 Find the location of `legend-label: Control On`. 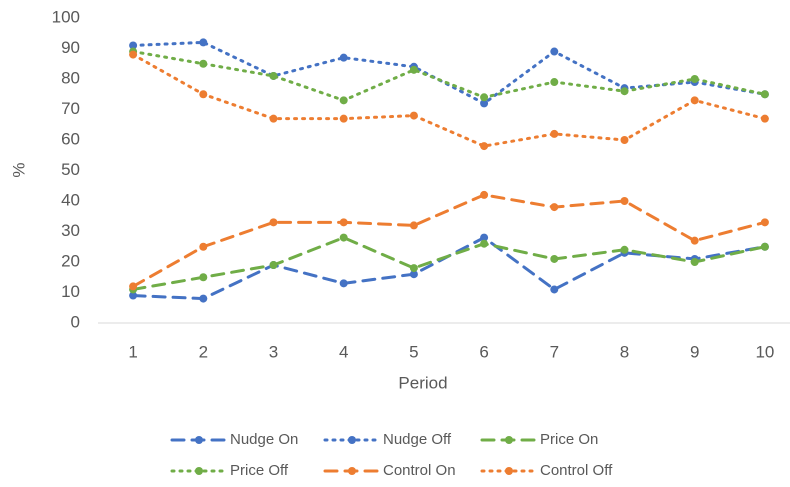

legend-label: Control On is located at coordinates (419, 470).